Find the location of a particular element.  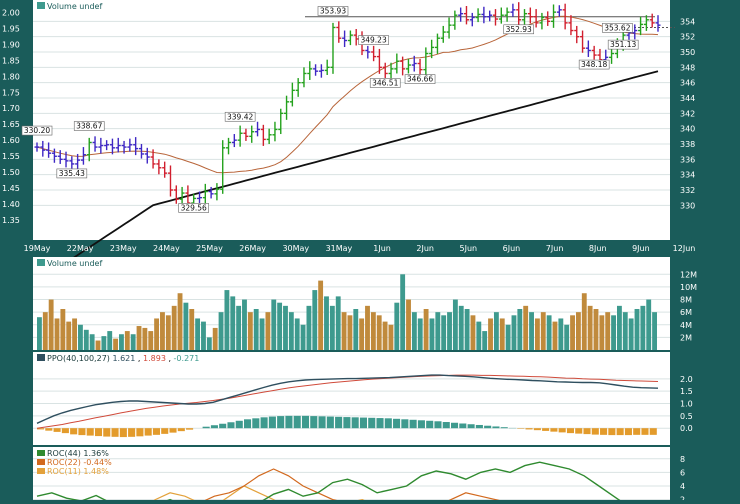

price-right-tick-label: 340 is located at coordinates (687, 129).